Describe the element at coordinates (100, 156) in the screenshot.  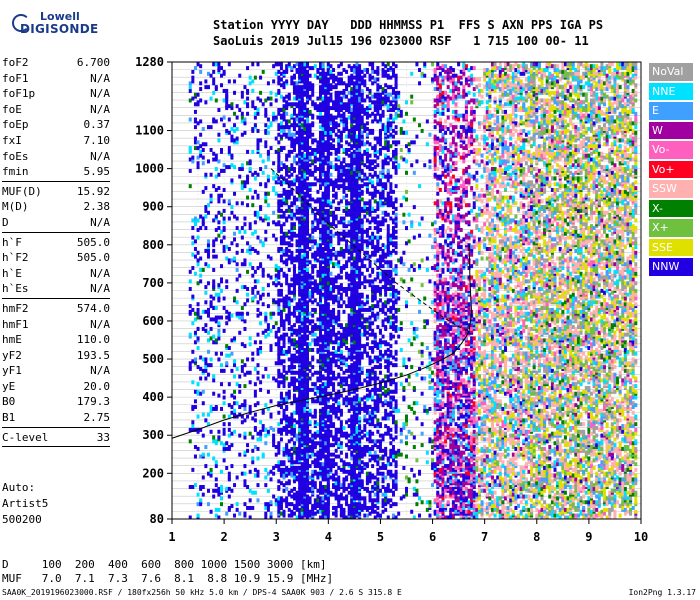
I see `param-value: N/A` at that location.